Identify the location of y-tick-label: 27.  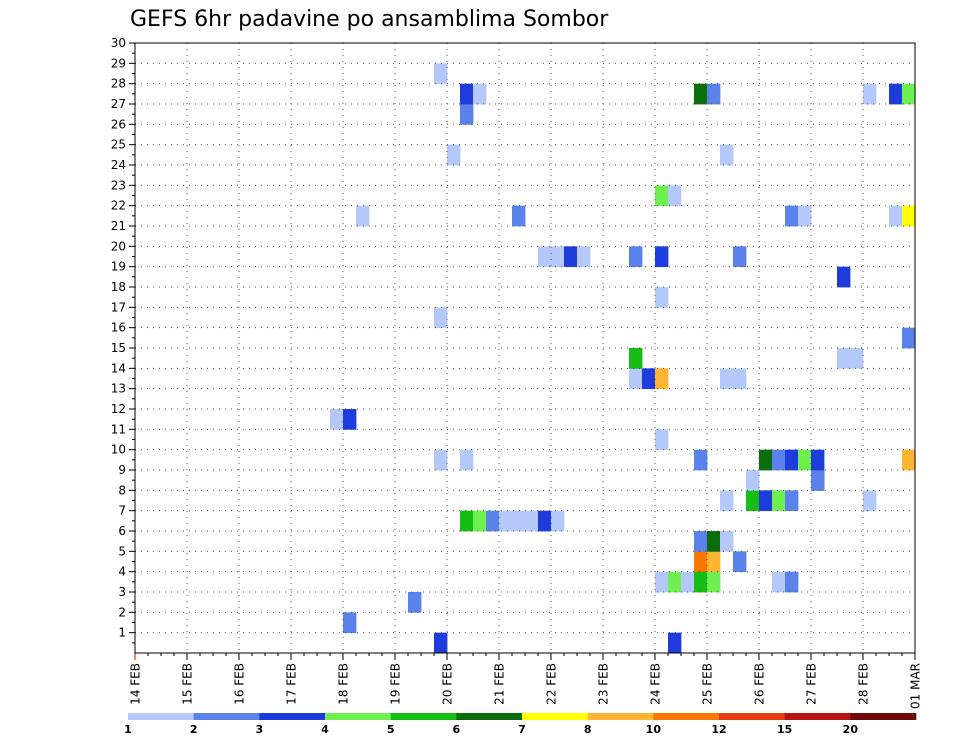
(118, 104).